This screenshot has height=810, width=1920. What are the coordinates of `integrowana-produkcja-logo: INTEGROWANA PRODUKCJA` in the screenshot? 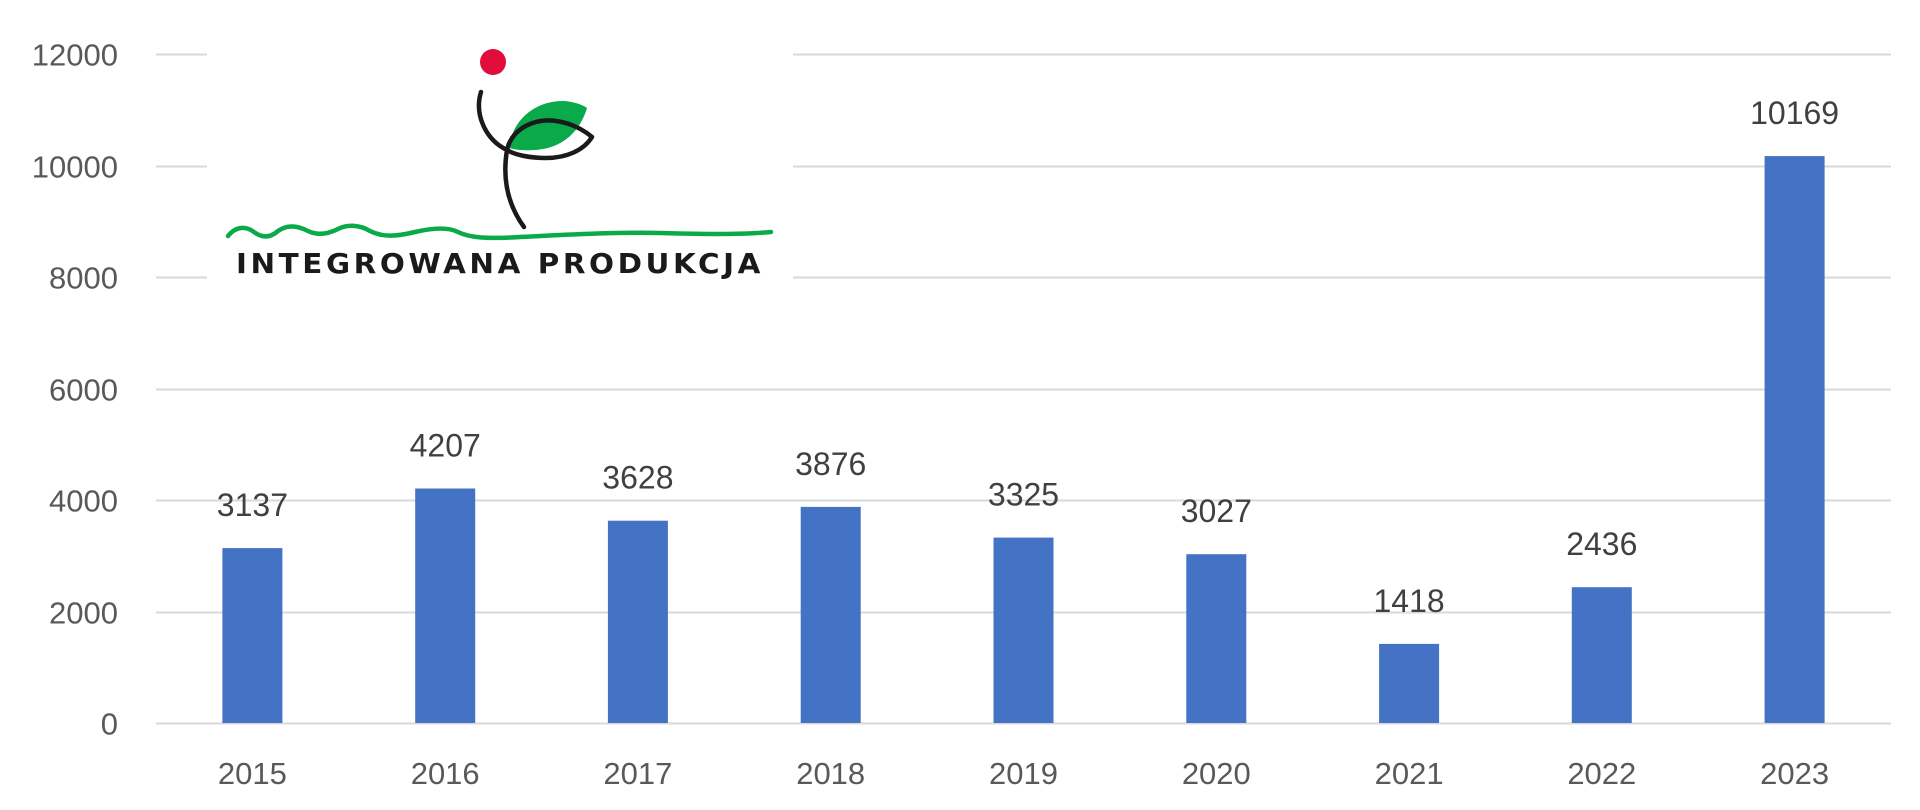 It's located at (500, 163).